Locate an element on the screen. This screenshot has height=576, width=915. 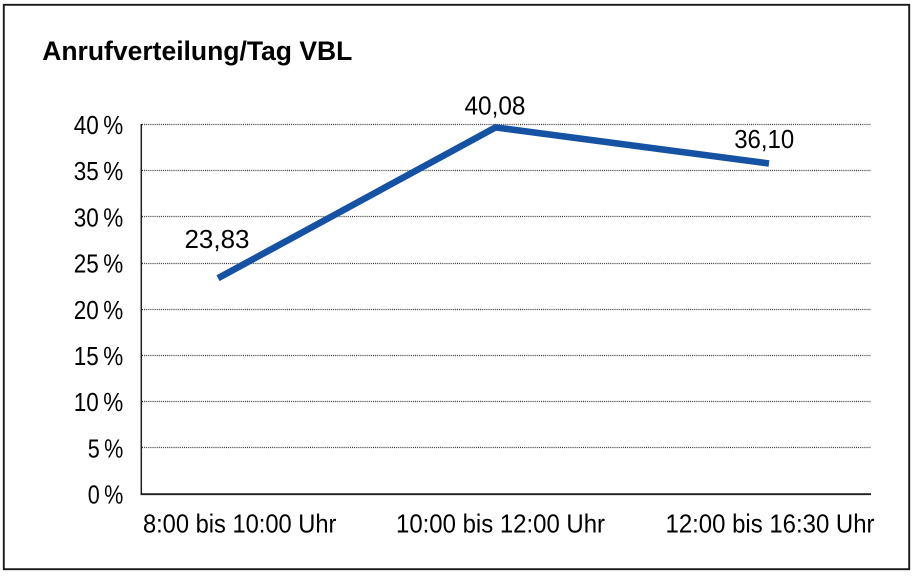
svg-text: 12:00 bis 16:30 Uhr is located at coordinates (770, 524).